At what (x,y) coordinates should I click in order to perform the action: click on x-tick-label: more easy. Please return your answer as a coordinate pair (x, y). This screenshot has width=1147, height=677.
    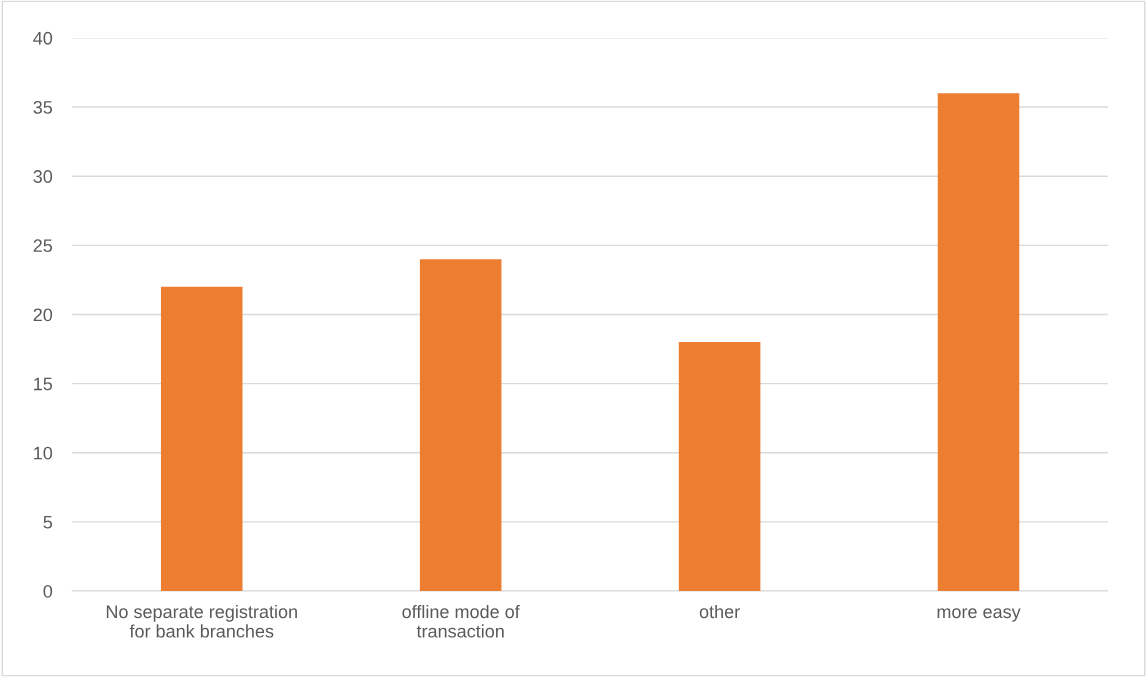
    Looking at the image, I should click on (979, 615).